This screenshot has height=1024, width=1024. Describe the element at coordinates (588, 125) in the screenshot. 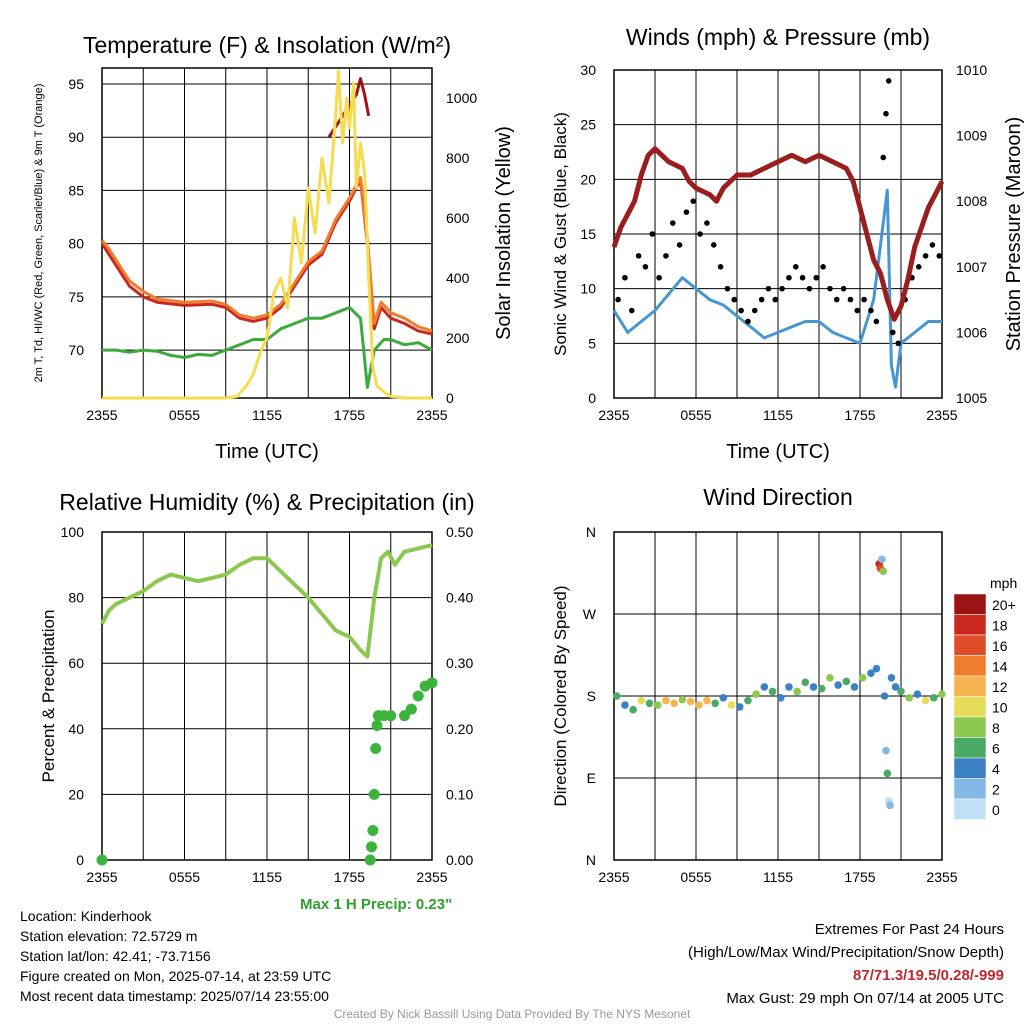

I see `y-tick-label: 25` at that location.